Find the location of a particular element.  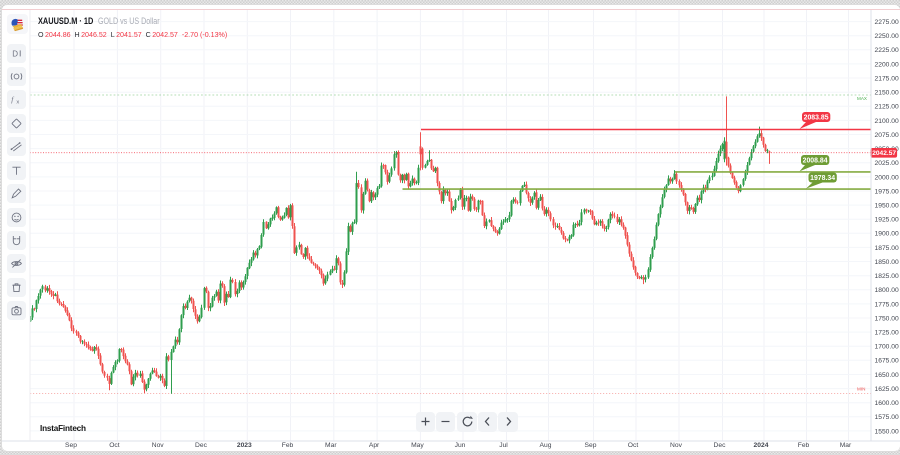

svg-text: 2083.85 is located at coordinates (816, 118).